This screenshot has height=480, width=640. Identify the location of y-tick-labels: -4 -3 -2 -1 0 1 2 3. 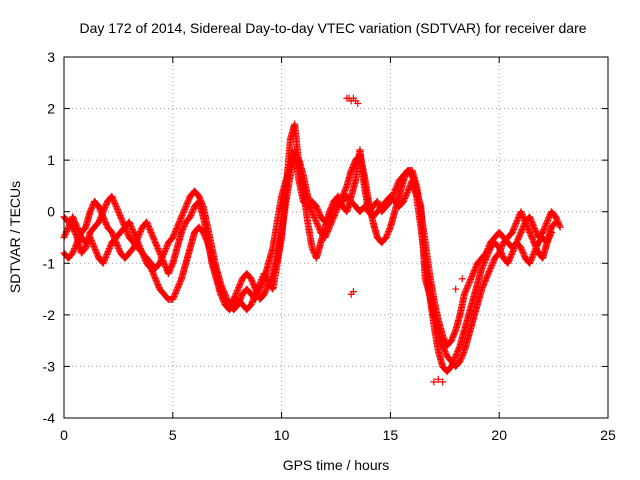
(49, 237).